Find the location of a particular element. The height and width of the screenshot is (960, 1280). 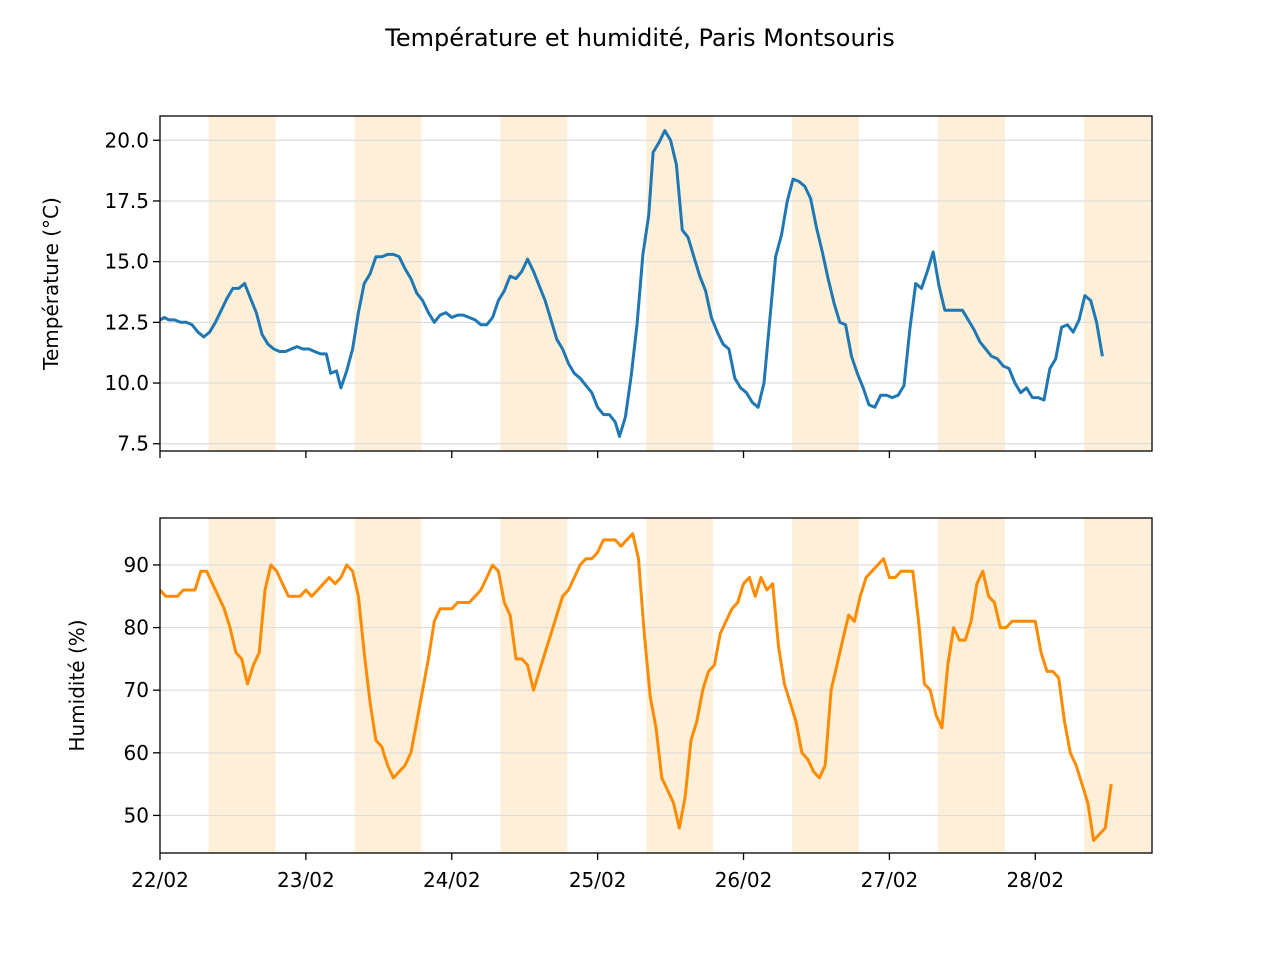

x-tick-label: 26/02 is located at coordinates (744, 880).